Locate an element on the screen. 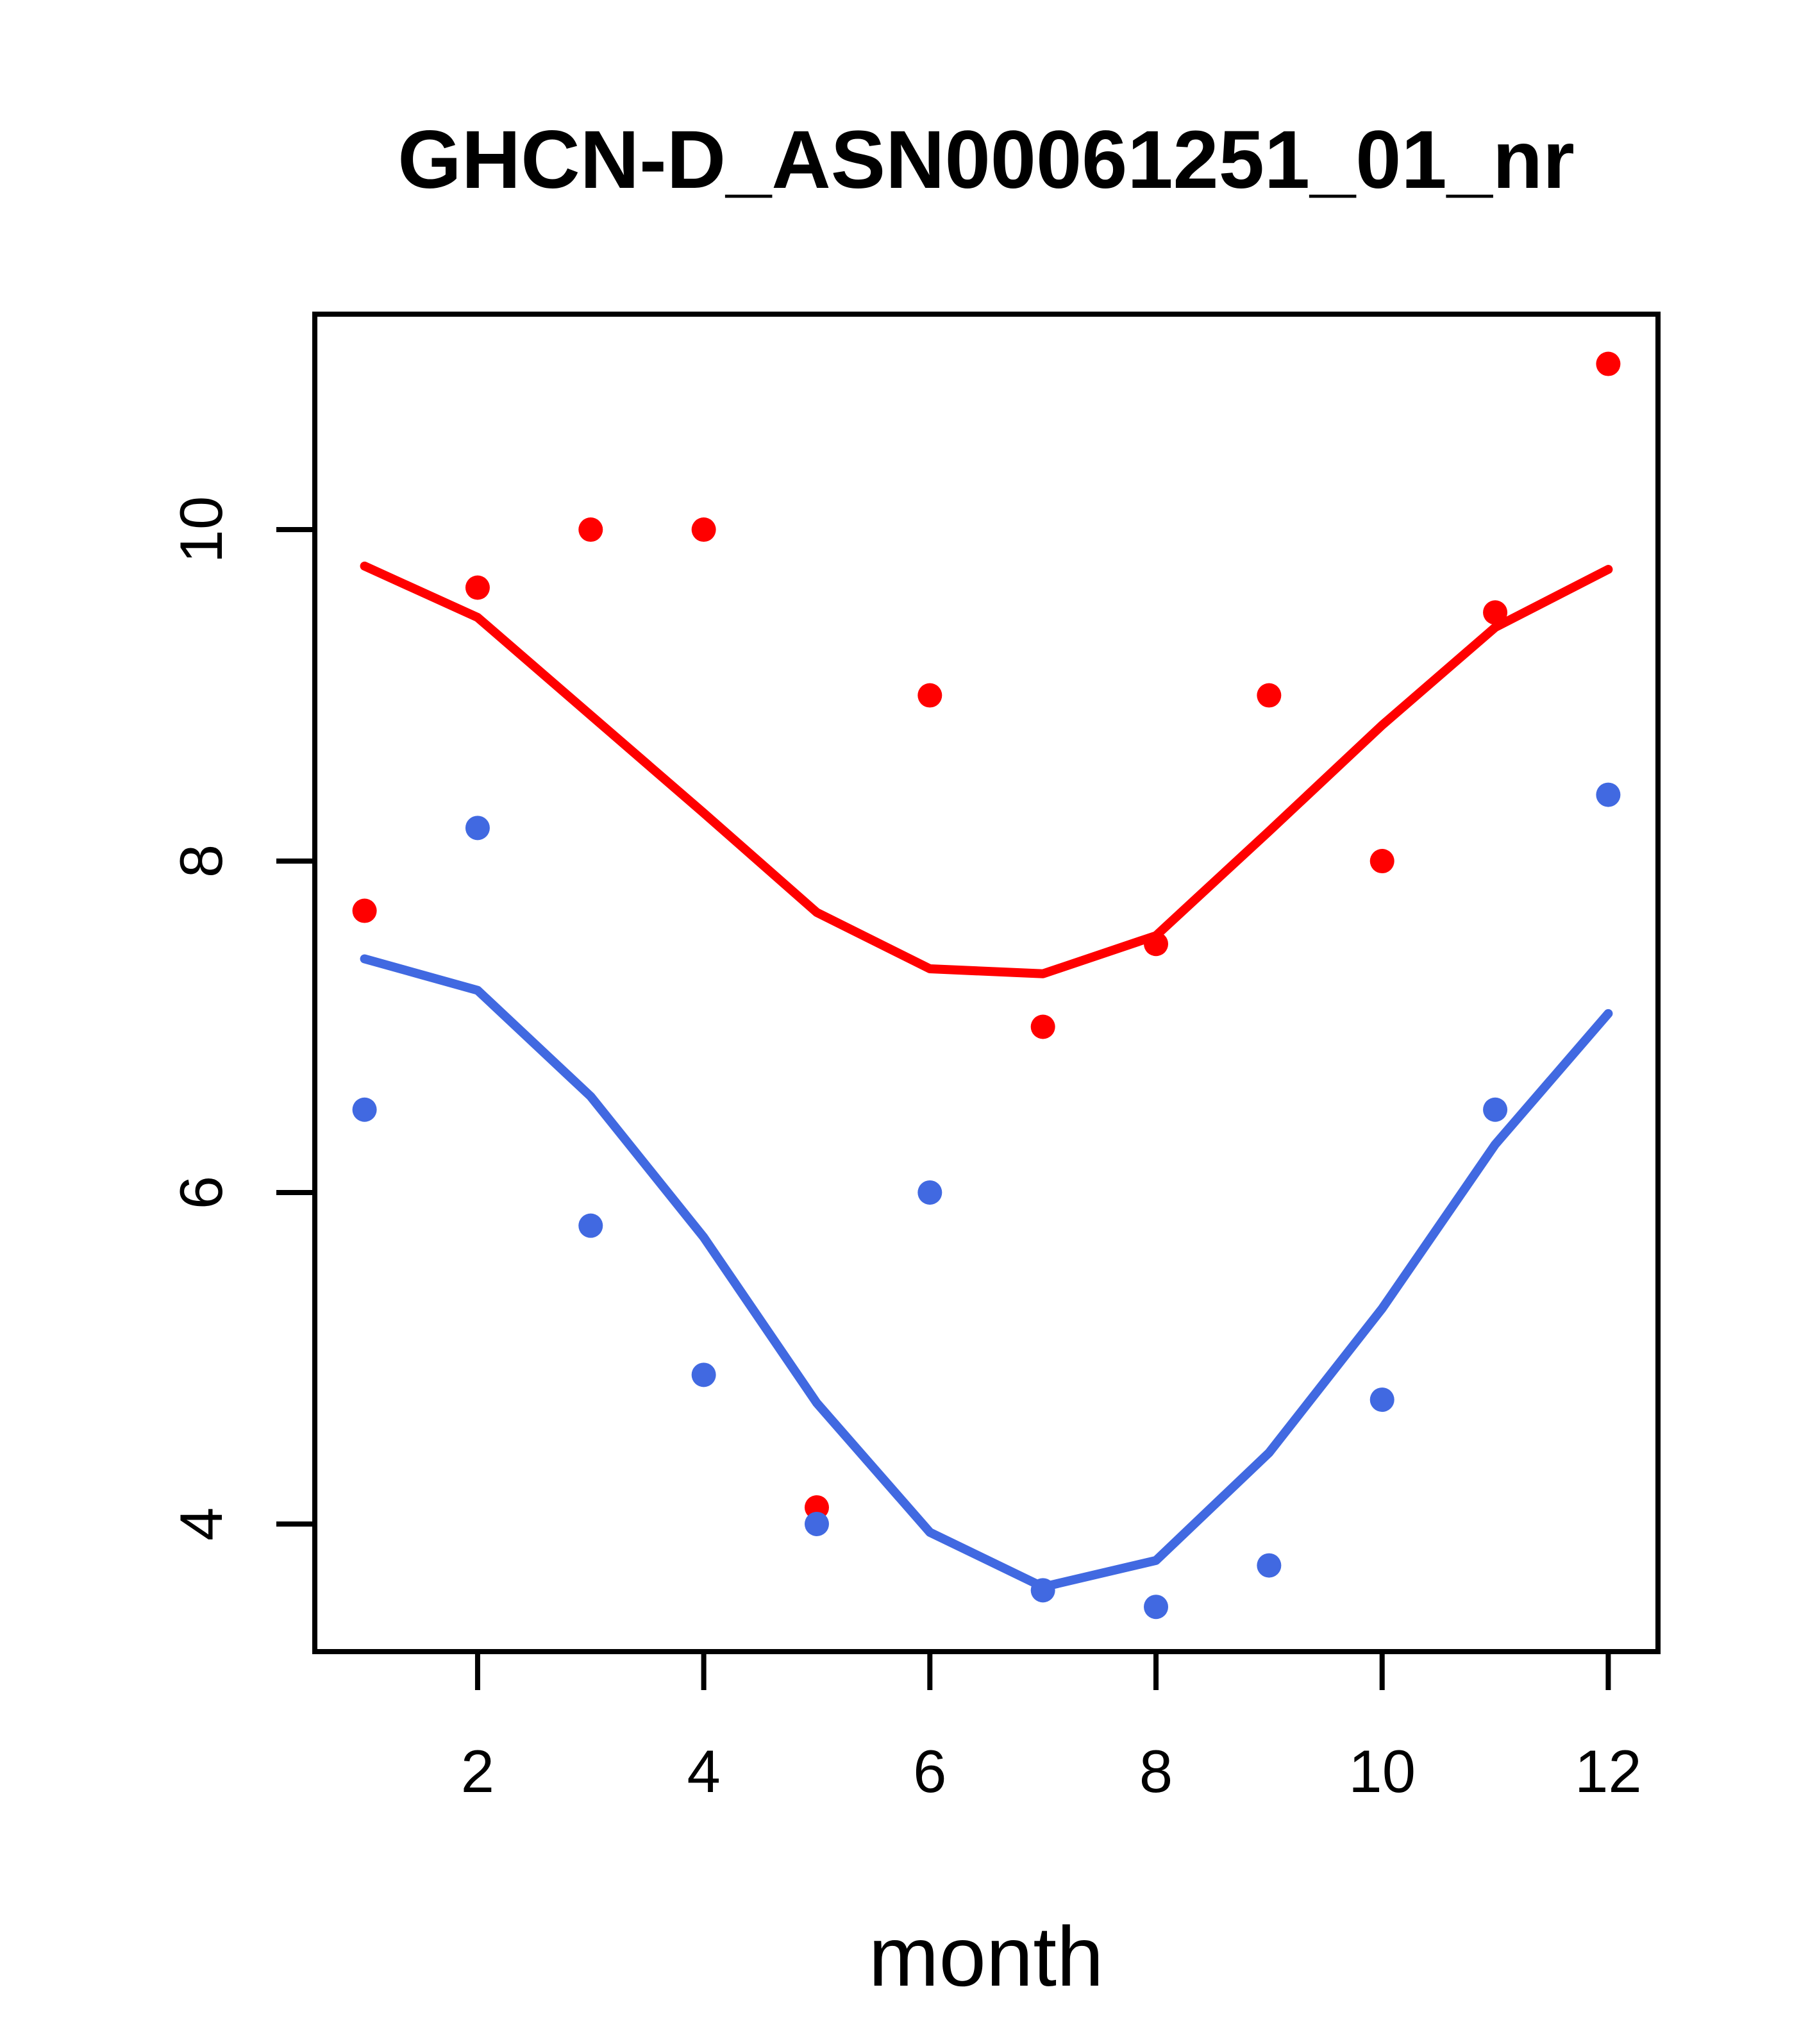 This screenshot has width=1817, height=2044. x-tick-label: 8 is located at coordinates (1156, 1772).